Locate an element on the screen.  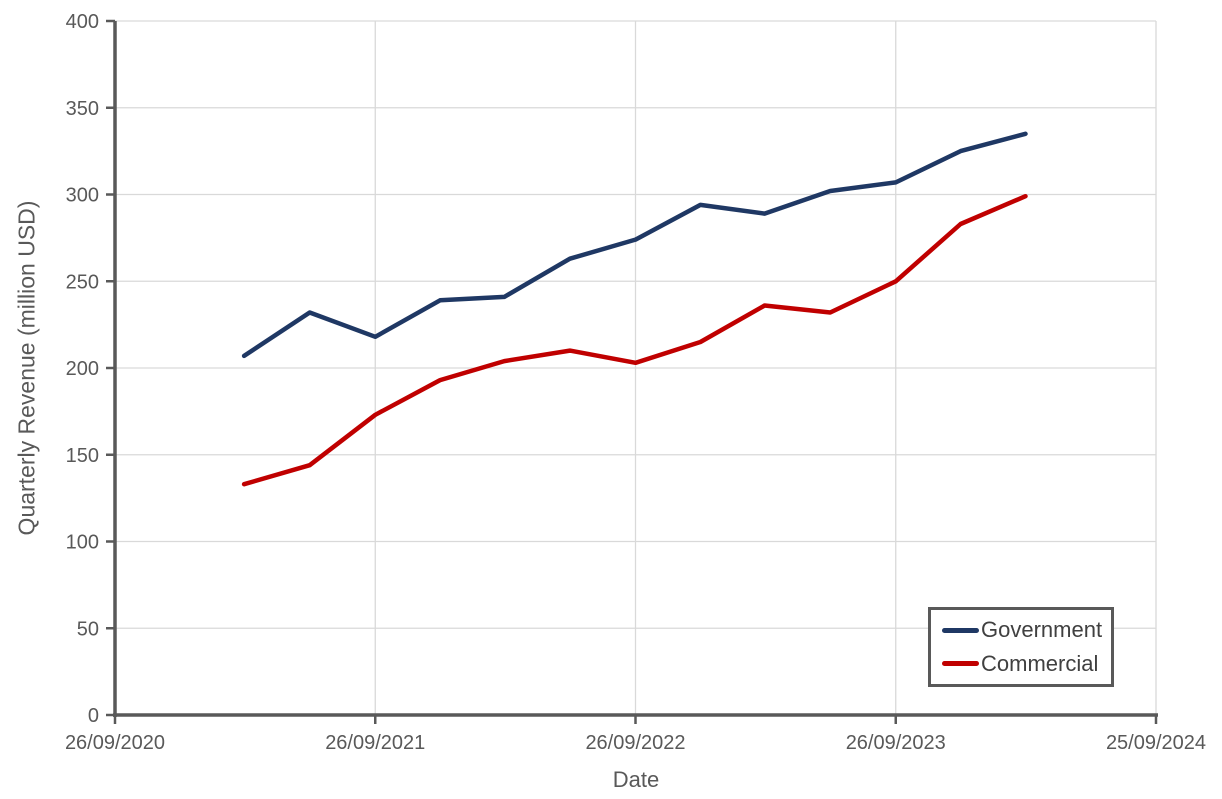
commercial-line-swatch is located at coordinates (960, 664).